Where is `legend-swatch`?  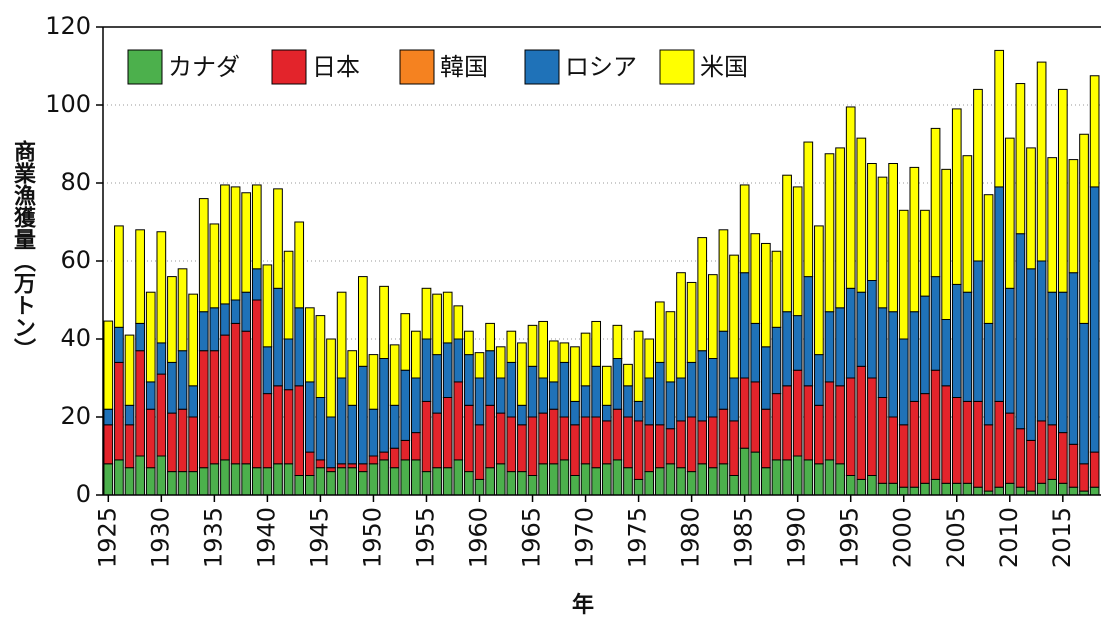 legend-swatch is located at coordinates (145, 67).